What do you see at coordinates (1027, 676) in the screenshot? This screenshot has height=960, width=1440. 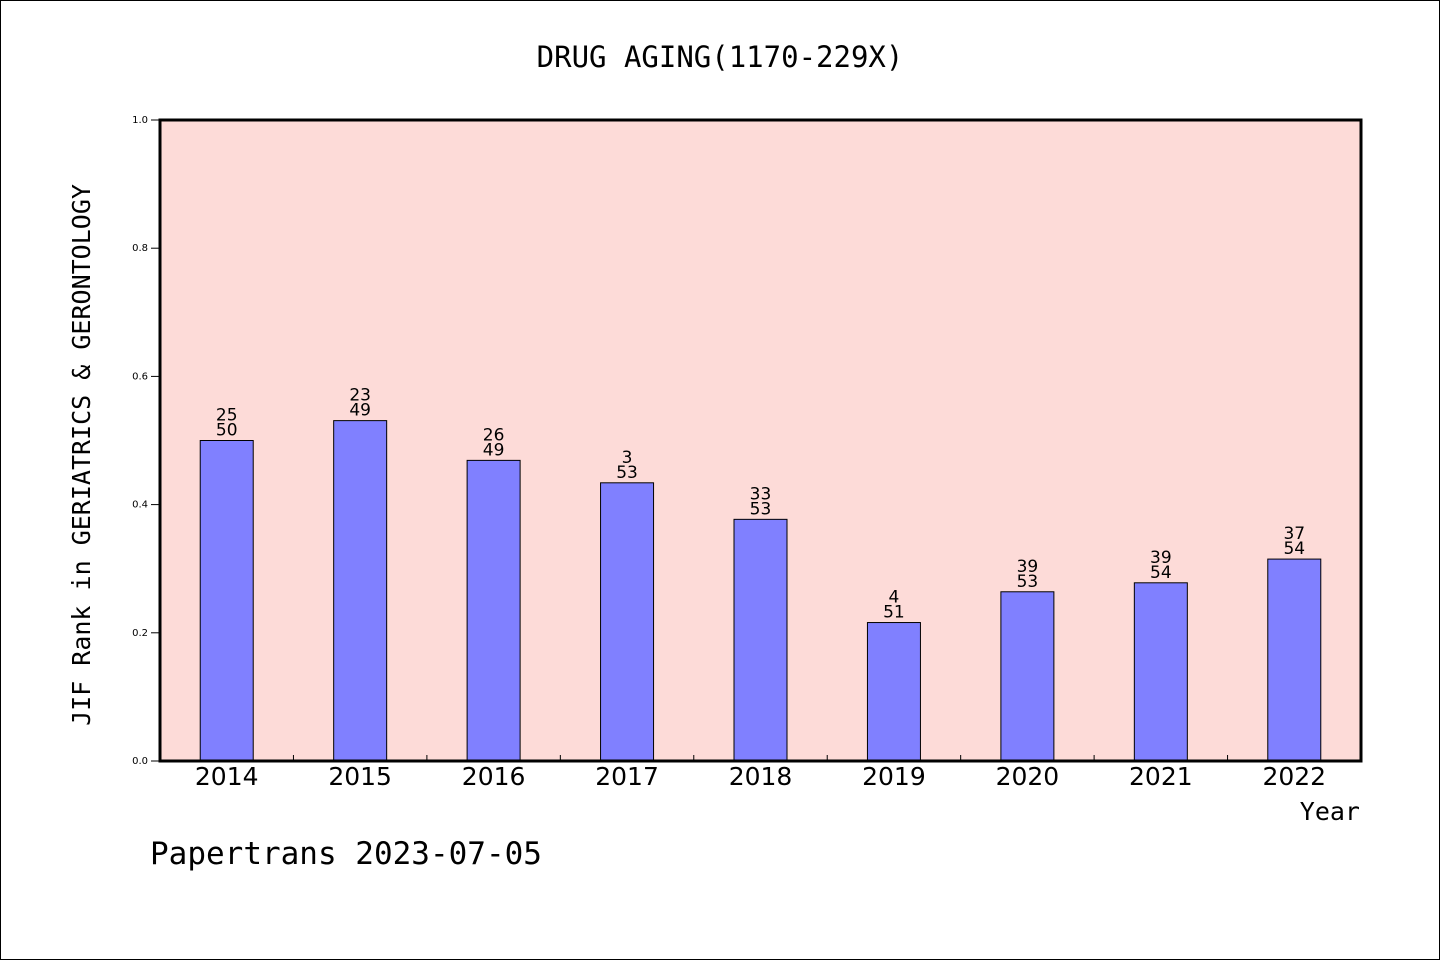 I see `bar-2020` at bounding box center [1027, 676].